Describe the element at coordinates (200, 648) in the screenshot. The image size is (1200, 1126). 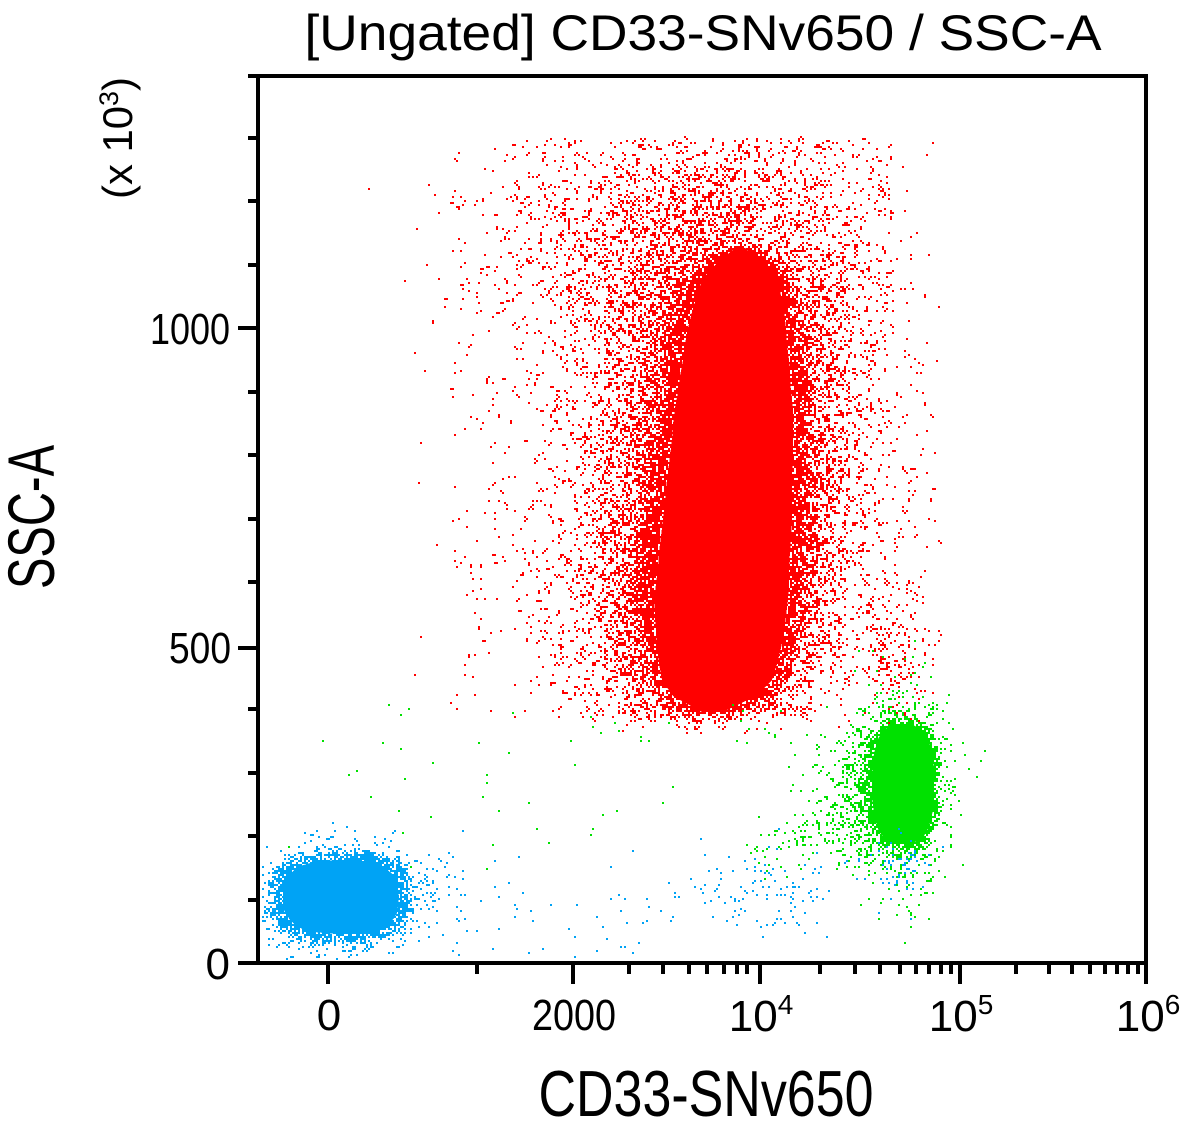
I see `svg-text: 500` at that location.